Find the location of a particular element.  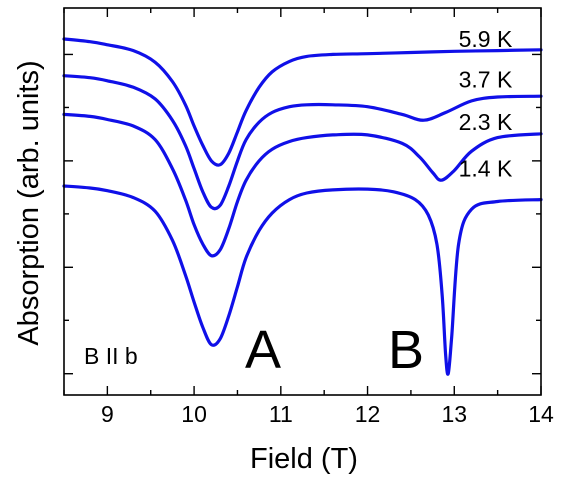

x-tick-label: 9 is located at coordinates (107, 414).